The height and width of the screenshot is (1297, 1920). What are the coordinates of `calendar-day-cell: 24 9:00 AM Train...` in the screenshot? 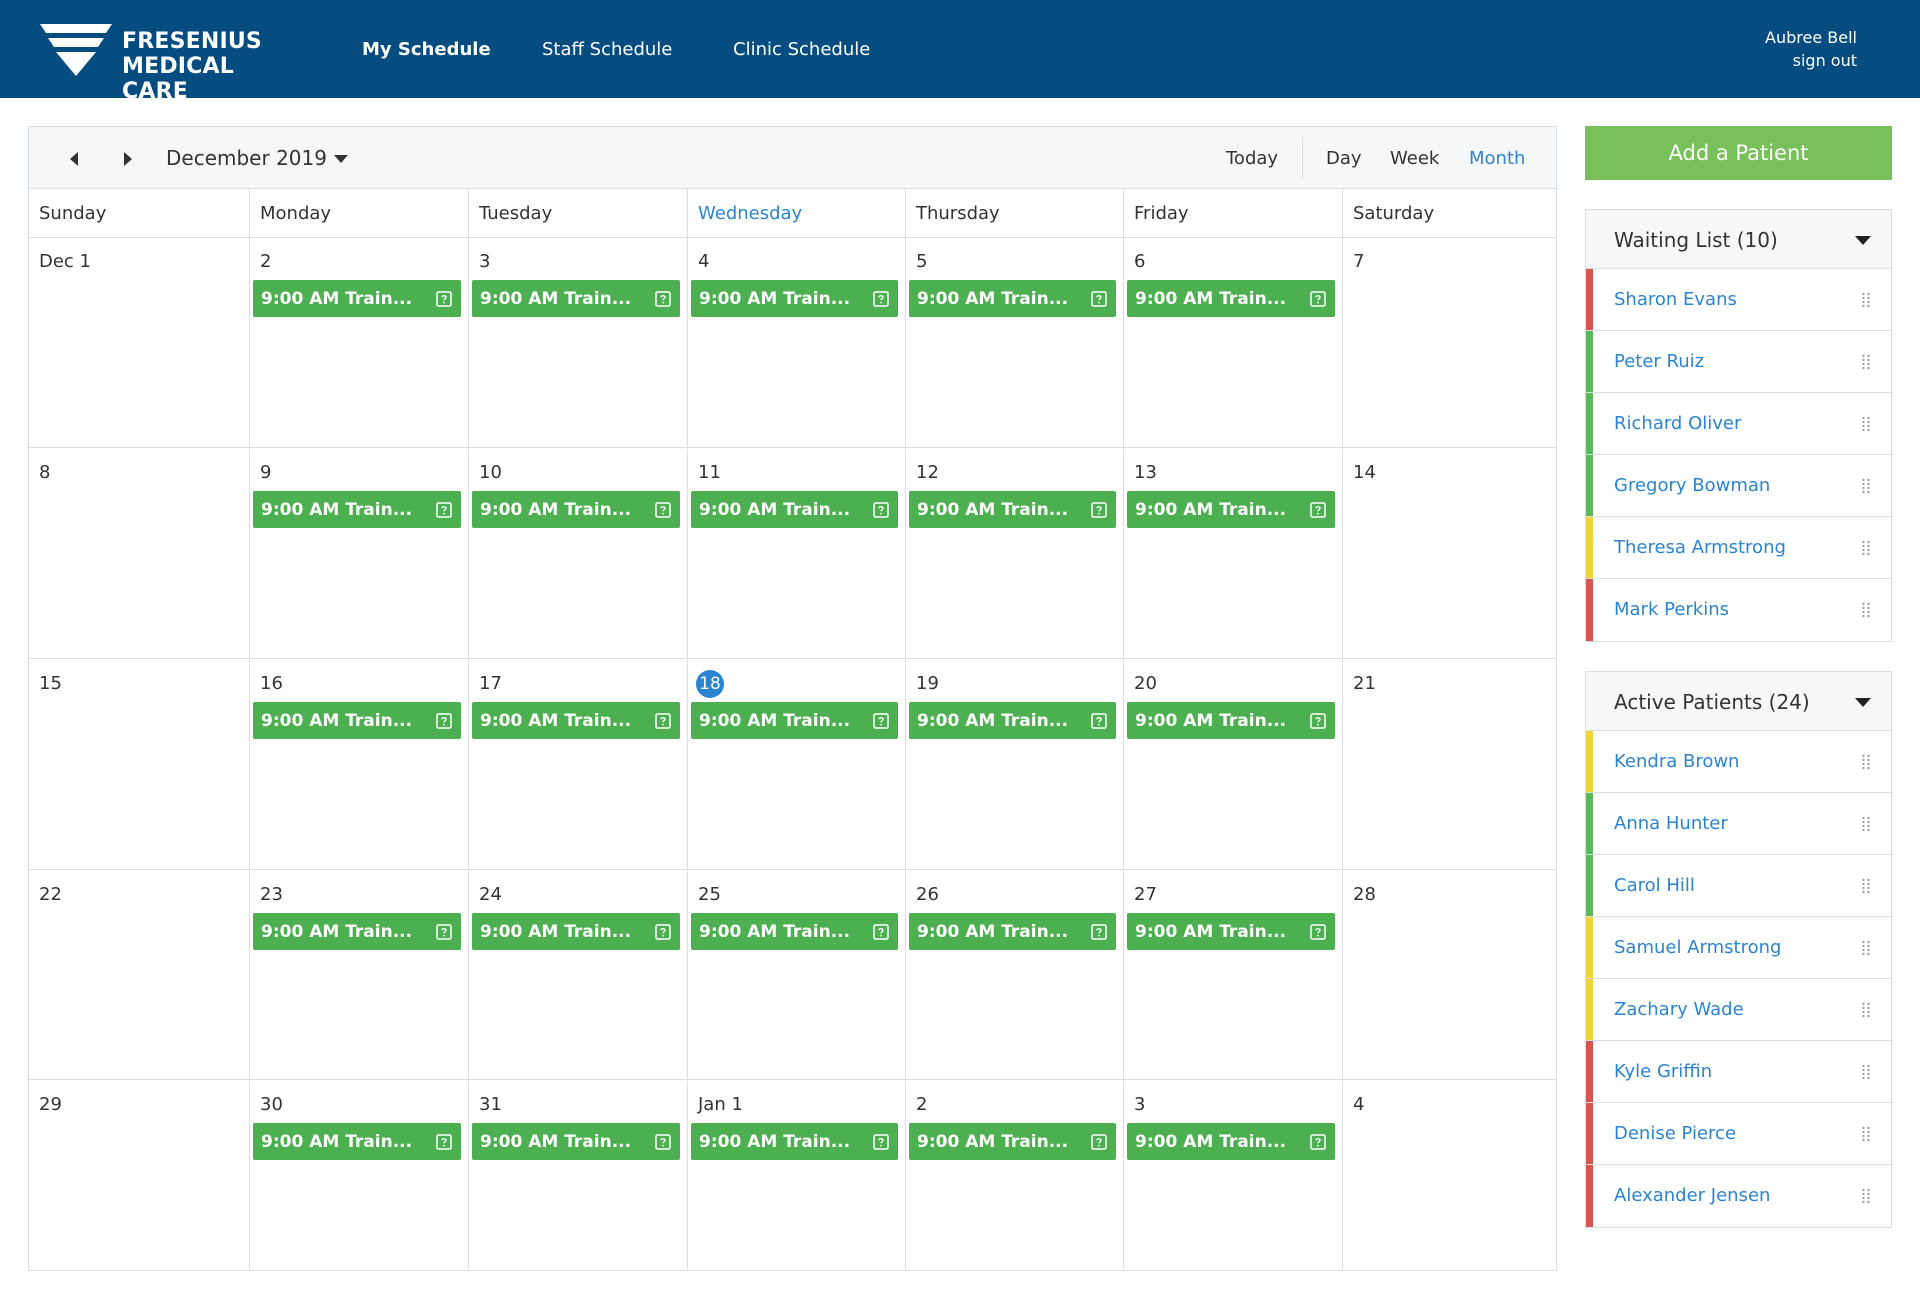 It's located at (577, 975).